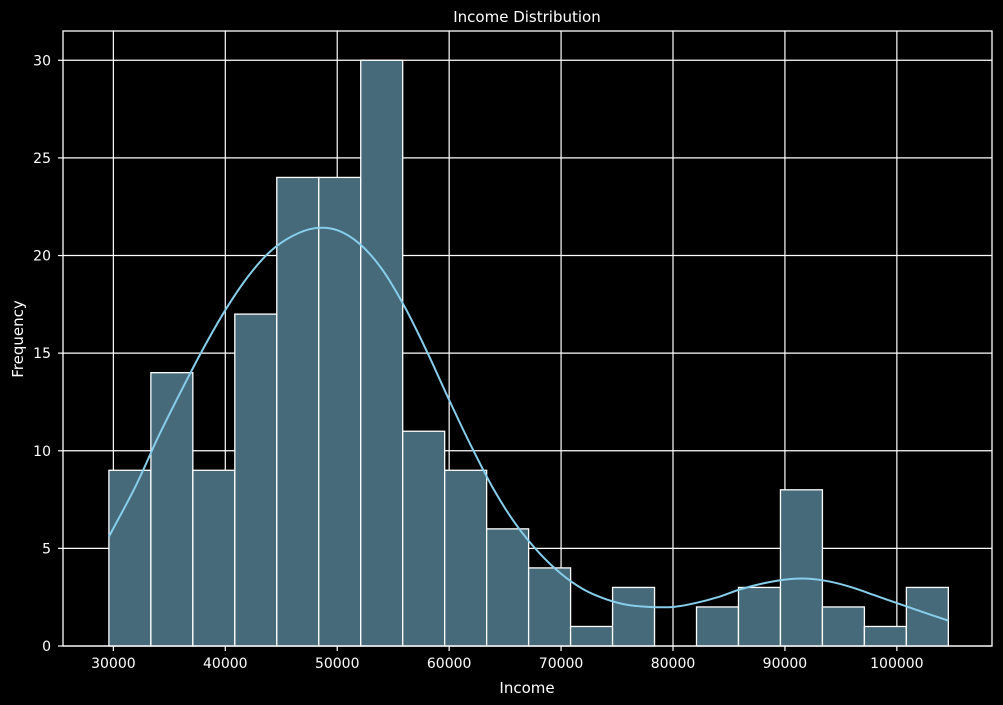 The image size is (1003, 705). I want to click on y-tick-label-4: 20, so click(42, 257).